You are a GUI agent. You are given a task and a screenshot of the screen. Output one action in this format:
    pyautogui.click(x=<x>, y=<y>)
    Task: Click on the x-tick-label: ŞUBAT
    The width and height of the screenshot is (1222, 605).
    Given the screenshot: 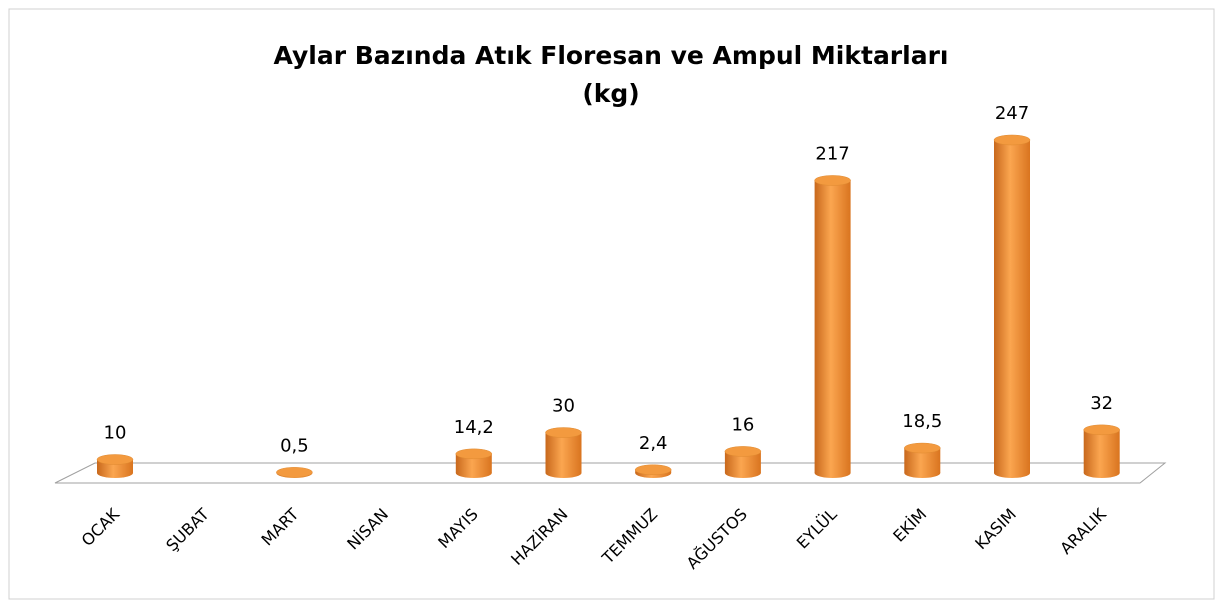 What is the action you would take?
    pyautogui.click(x=187, y=529)
    